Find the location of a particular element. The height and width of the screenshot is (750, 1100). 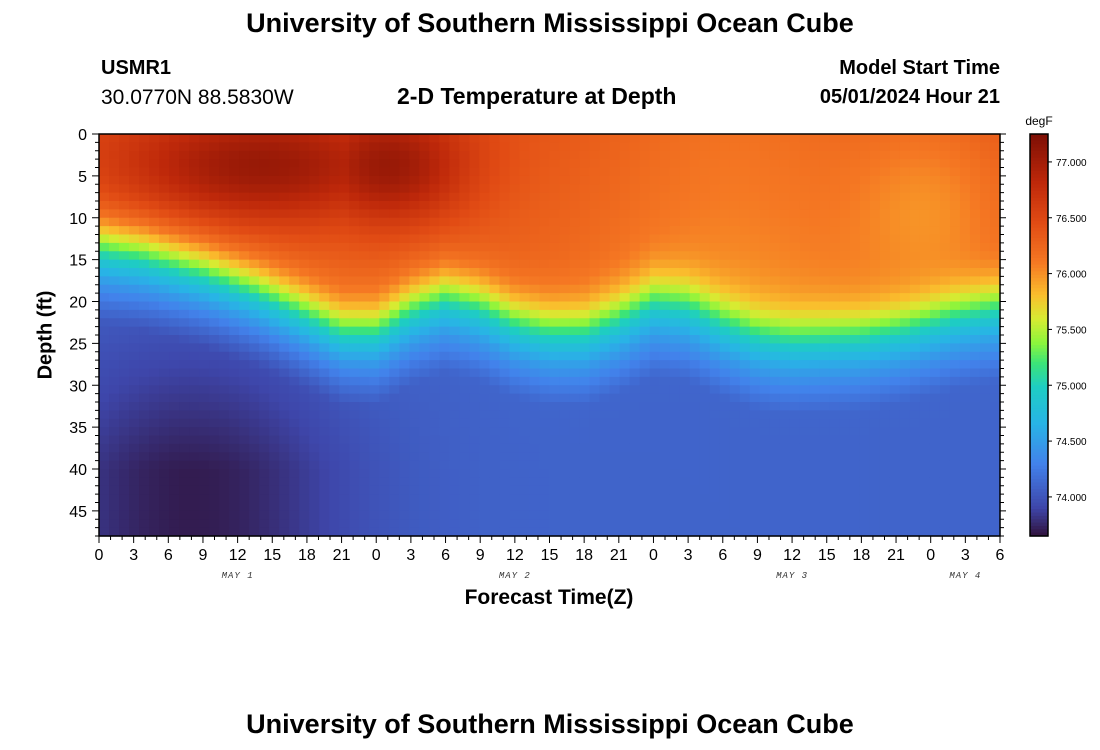

colorbar-cell is located at coordinates (1039, 249).